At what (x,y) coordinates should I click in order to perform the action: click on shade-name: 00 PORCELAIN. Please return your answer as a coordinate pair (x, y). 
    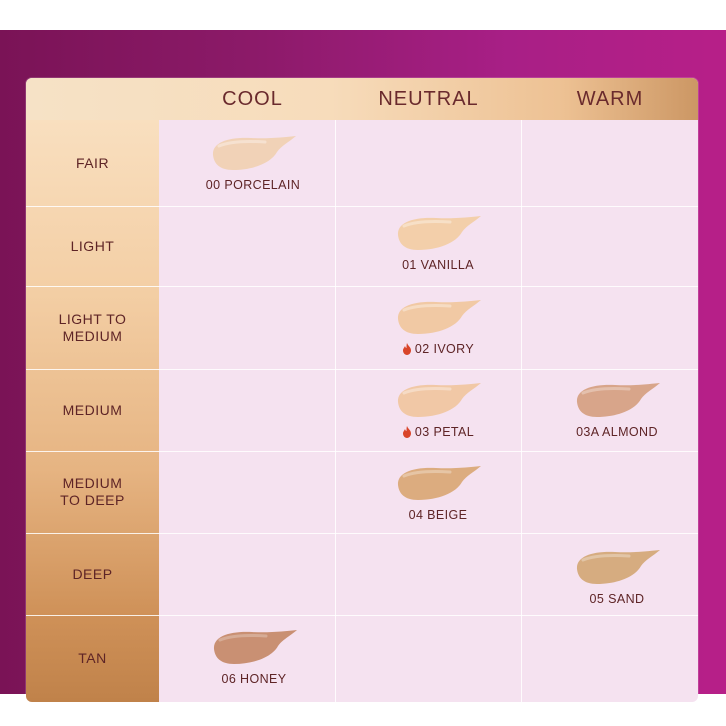
    Looking at the image, I should click on (253, 185).